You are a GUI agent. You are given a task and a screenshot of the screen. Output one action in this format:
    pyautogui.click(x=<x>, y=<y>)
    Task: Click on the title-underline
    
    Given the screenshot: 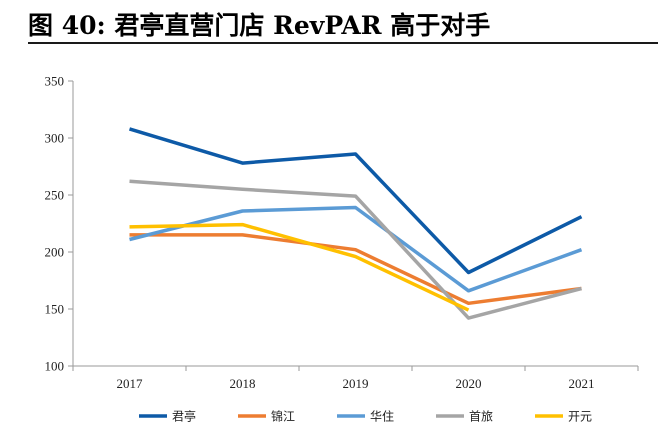 What is the action you would take?
    pyautogui.click(x=343, y=43)
    